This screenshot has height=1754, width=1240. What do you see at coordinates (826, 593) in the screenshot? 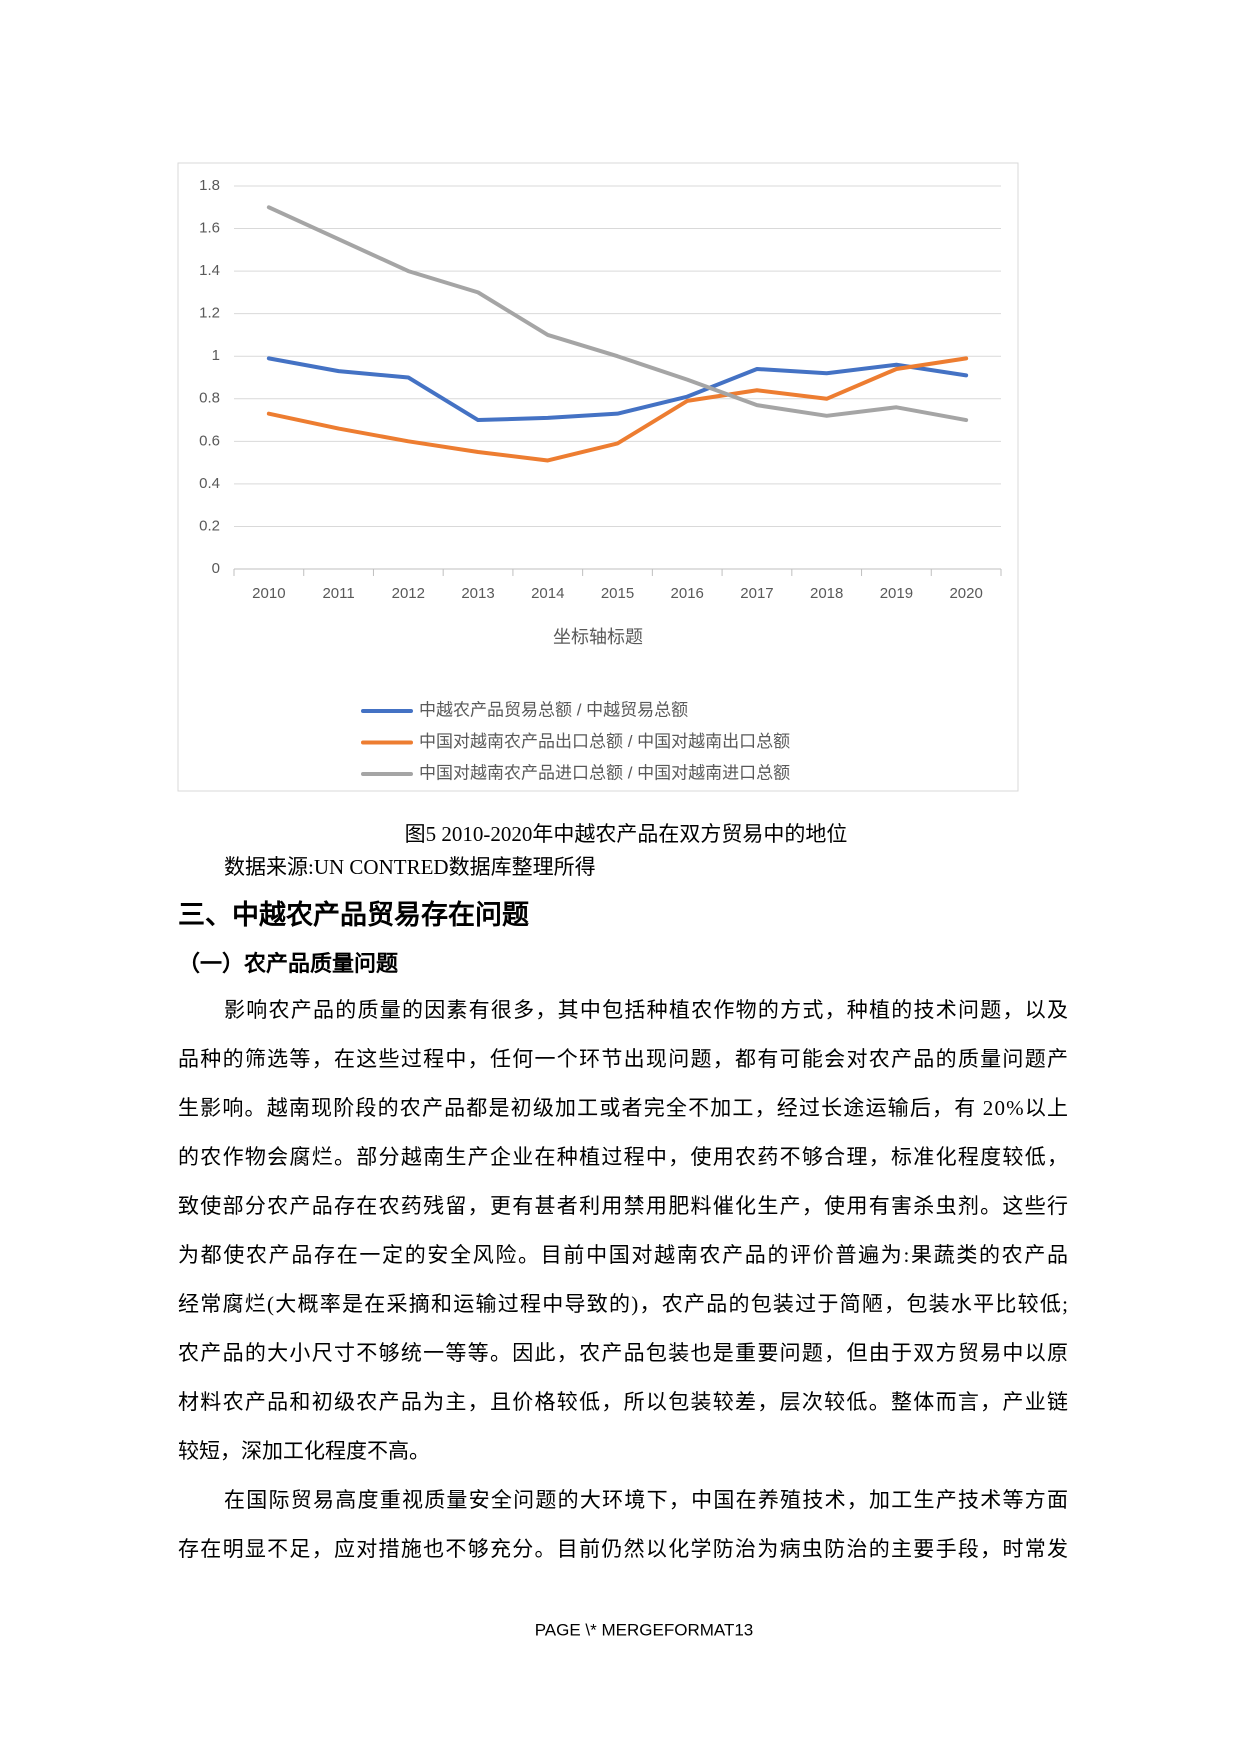
I see `x-tick-label: 2018` at bounding box center [826, 593].